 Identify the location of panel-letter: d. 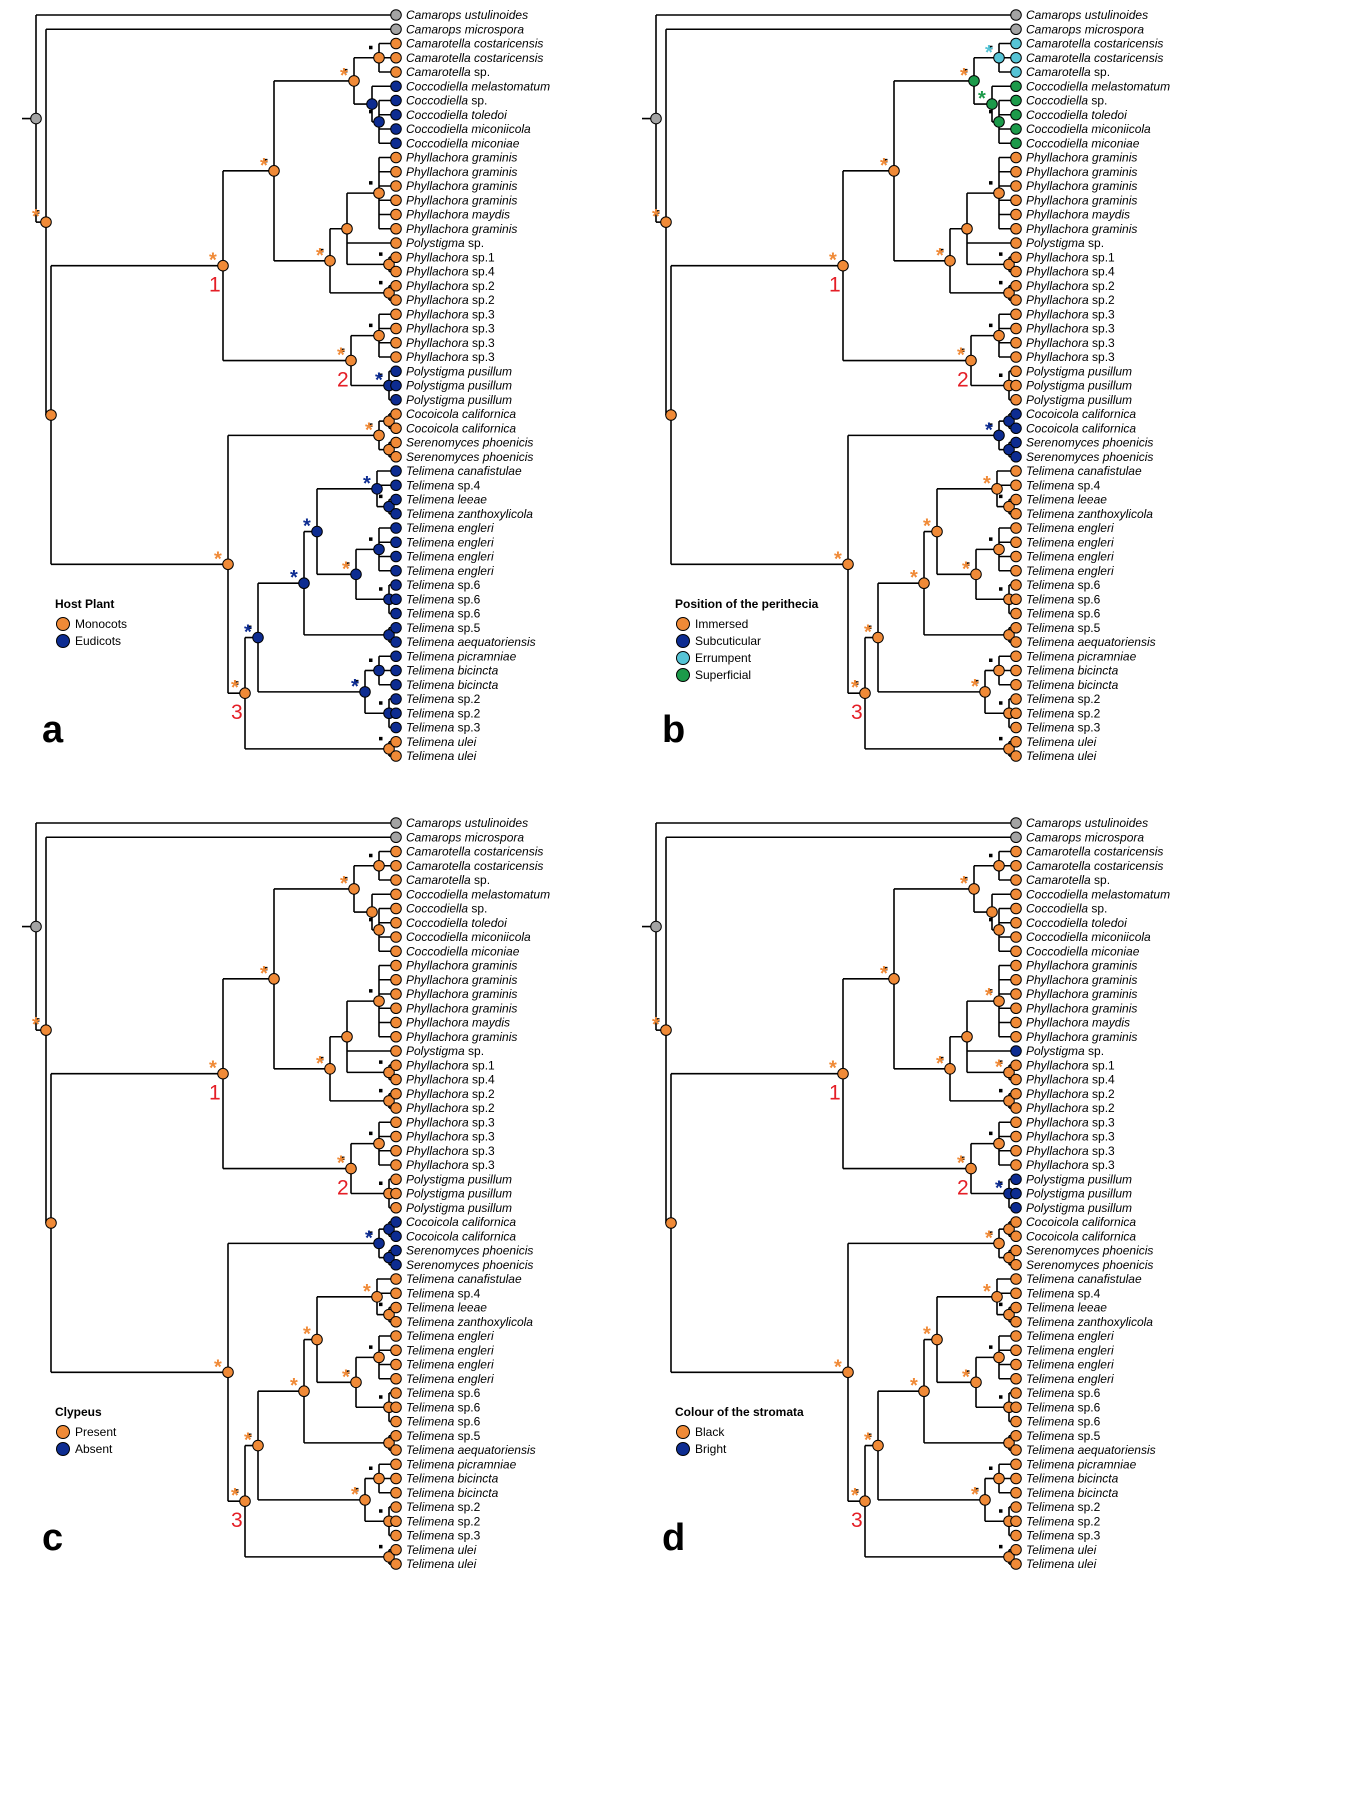
(673, 1538).